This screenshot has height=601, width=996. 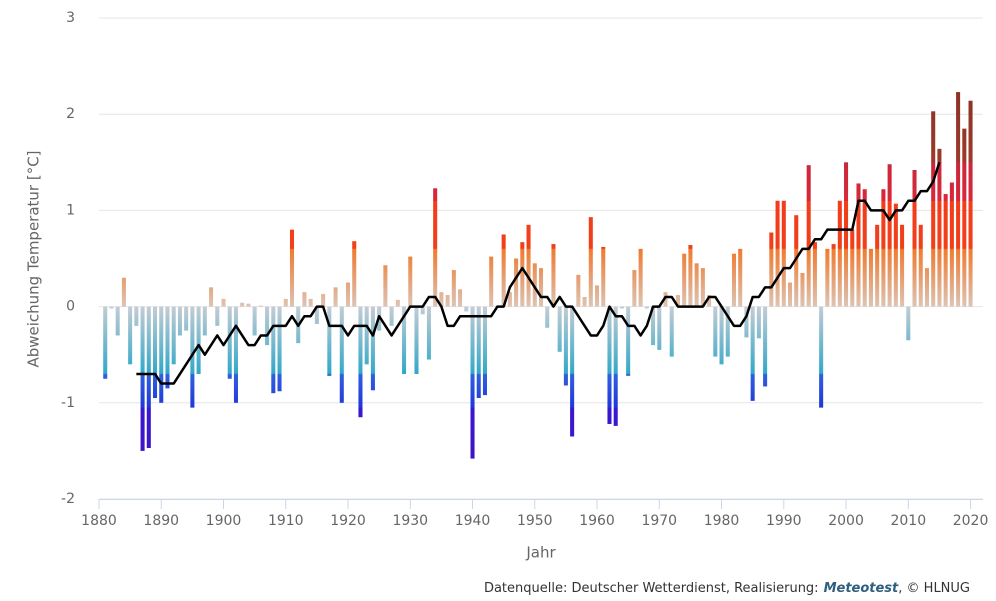 What do you see at coordinates (659, 521) in the screenshot?
I see `x-tick-label: 1970` at bounding box center [659, 521].